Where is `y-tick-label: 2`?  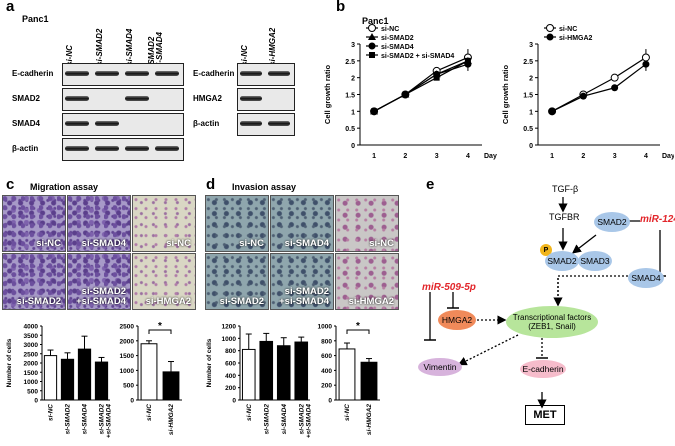 y-tick-label: 2 is located at coordinates (353, 79).